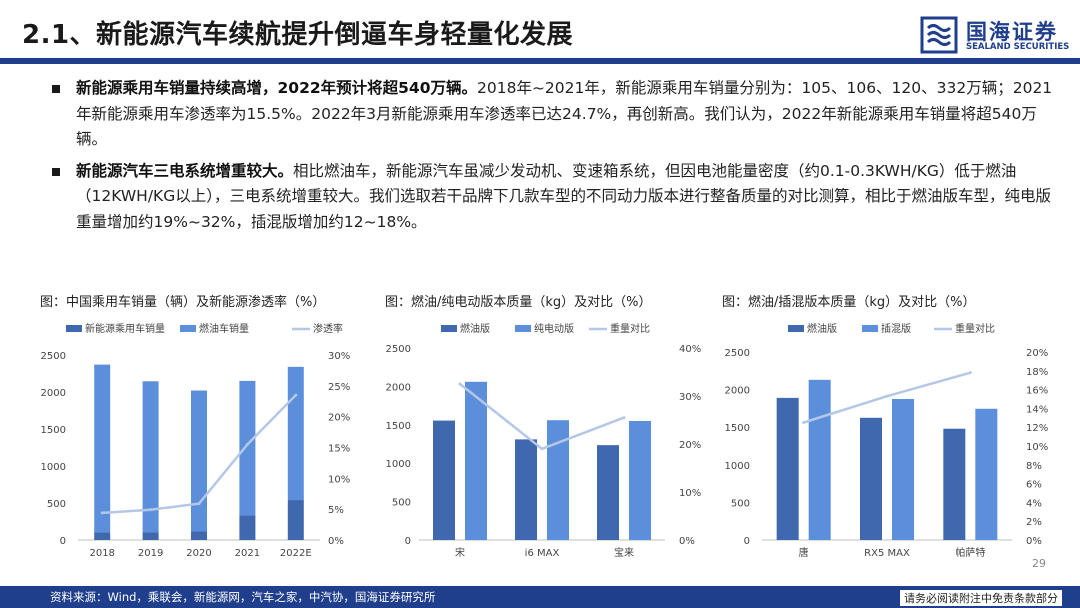 This screenshot has height=608, width=1080. Describe the element at coordinates (1039, 563) in the screenshot. I see `page-number: 29` at that location.